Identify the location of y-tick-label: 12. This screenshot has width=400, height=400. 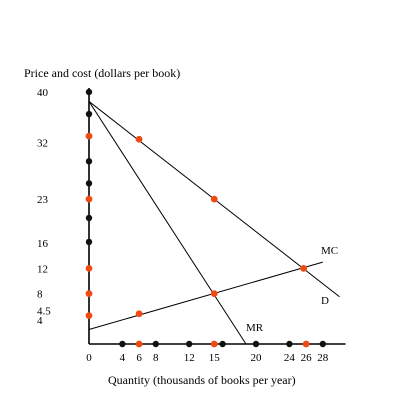
(42, 269).